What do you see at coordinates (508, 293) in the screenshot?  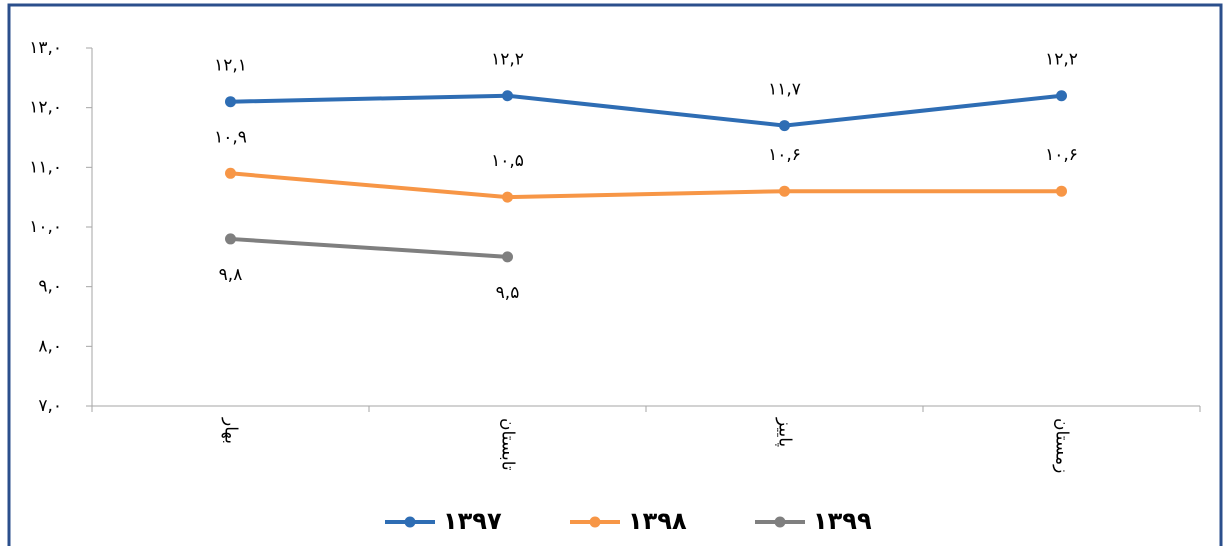 I see `data-label: ۹,۵` at bounding box center [508, 293].